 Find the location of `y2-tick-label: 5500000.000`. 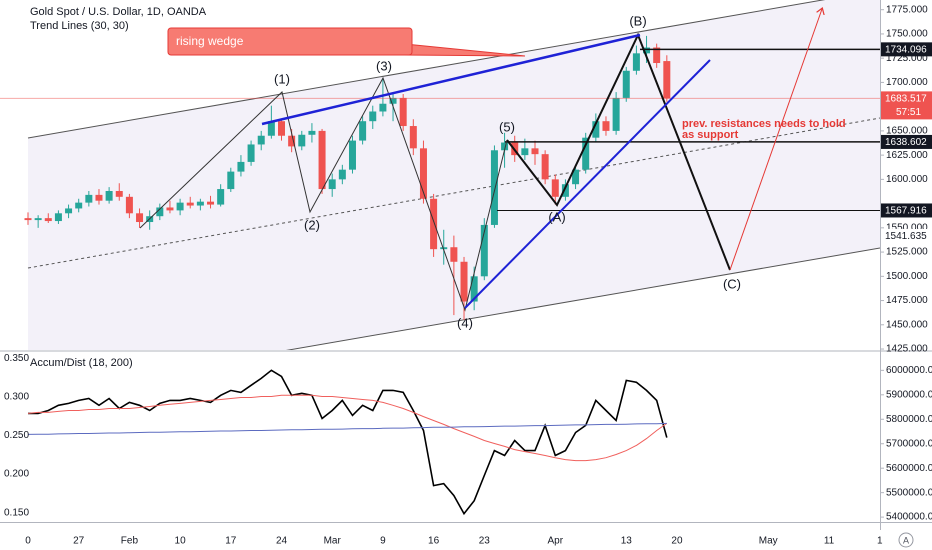

y2-tick-label: 5500000.000 is located at coordinates (909, 492).